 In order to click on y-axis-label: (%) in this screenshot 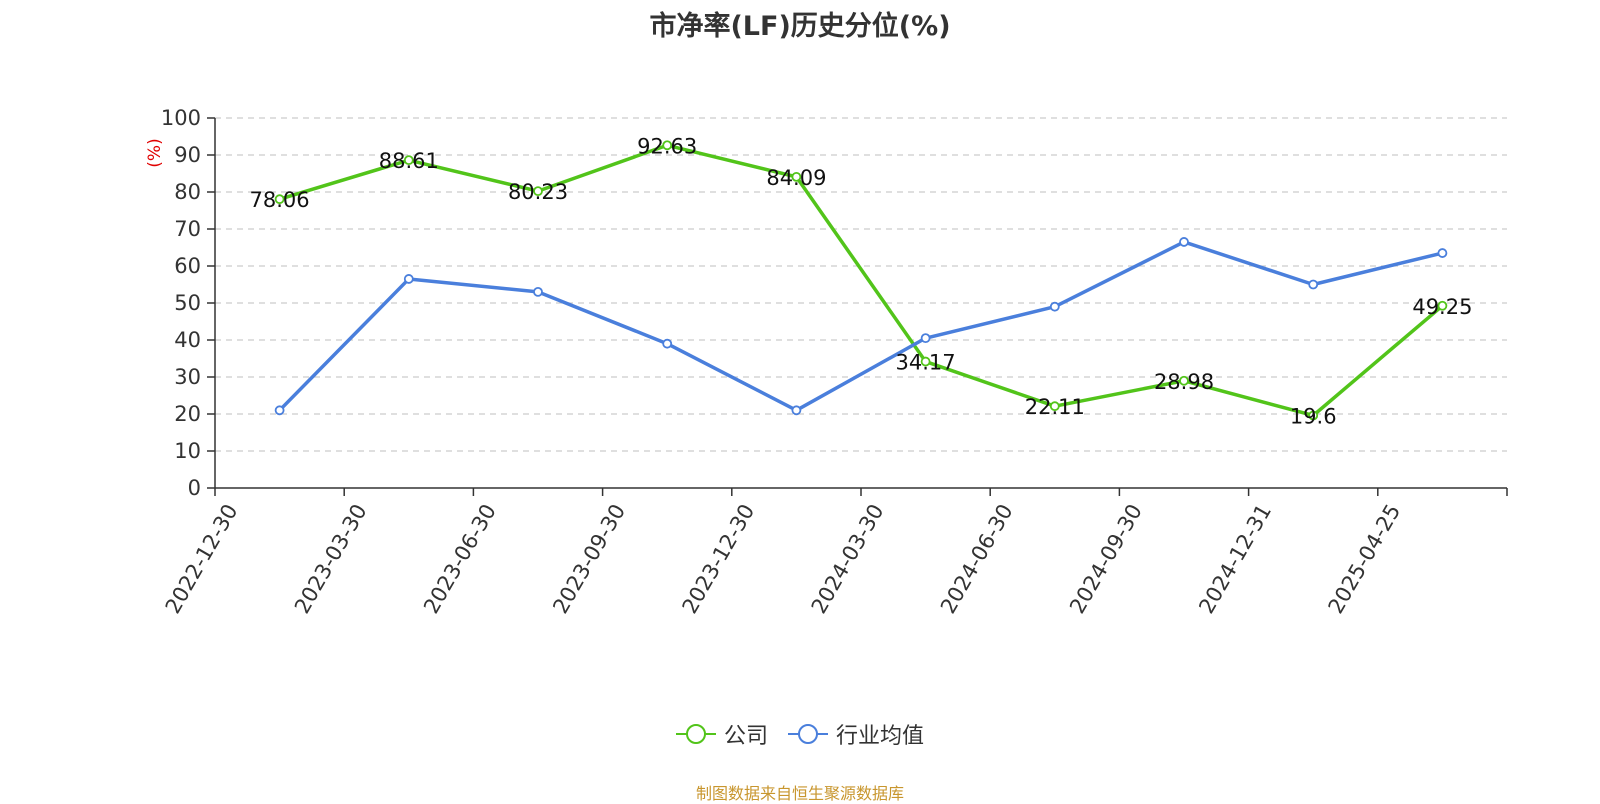, I will do `click(155, 152)`.